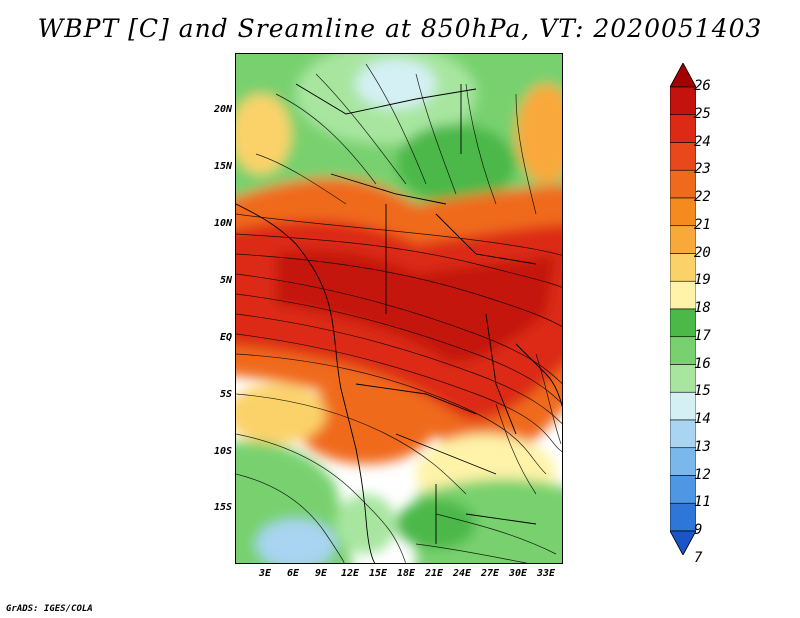 The height and width of the screenshot is (618, 800). Describe the element at coordinates (225, 280) in the screenshot. I see `y-tick-label: 5N` at that location.